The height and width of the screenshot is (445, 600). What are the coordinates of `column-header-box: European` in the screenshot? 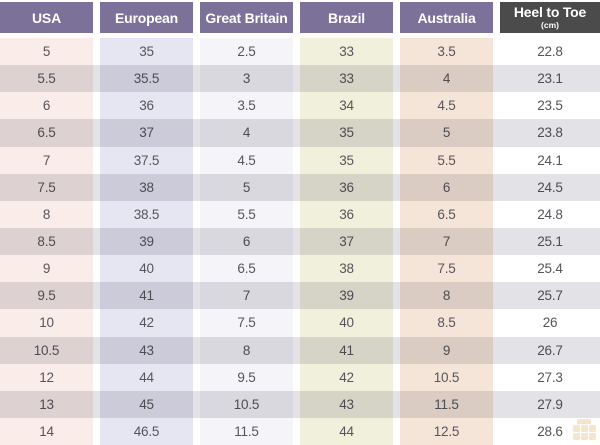 It's located at (146, 17).